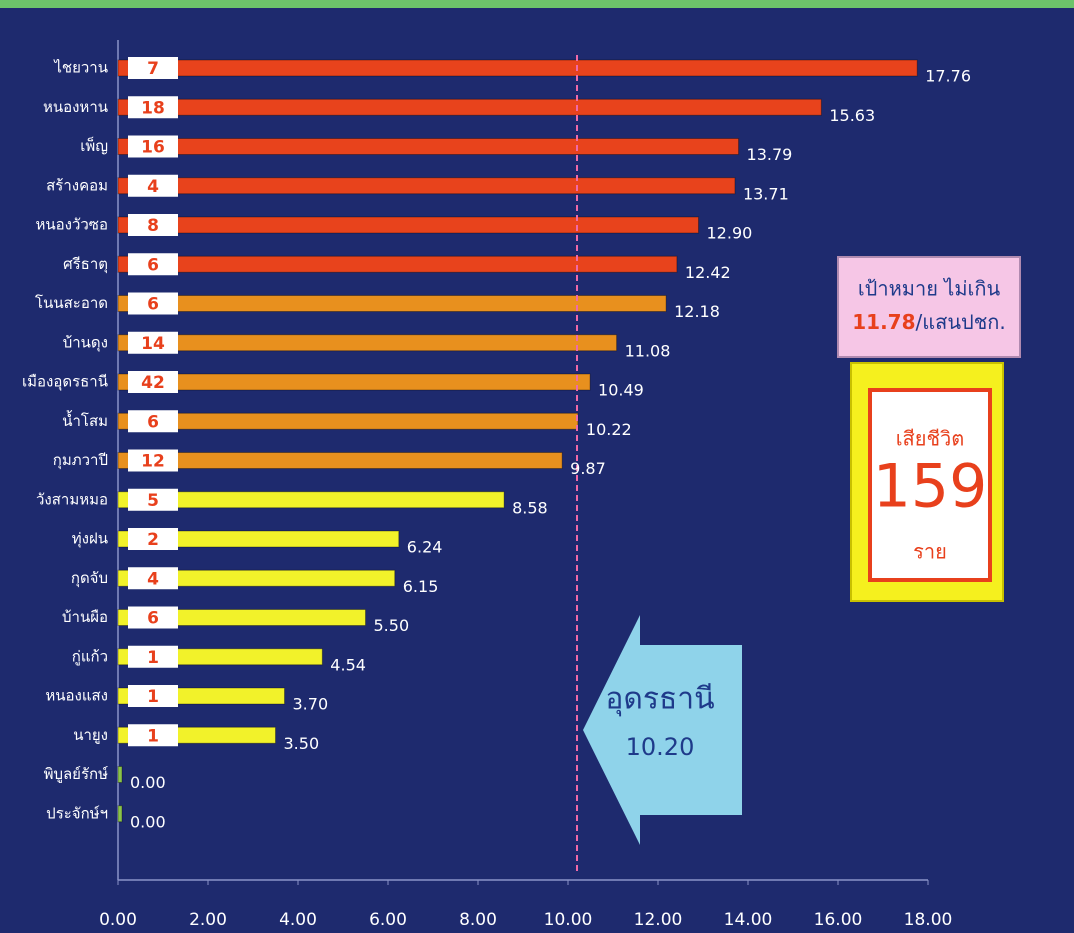 The height and width of the screenshot is (933, 1074). I want to click on death-count: 42, so click(153, 383).